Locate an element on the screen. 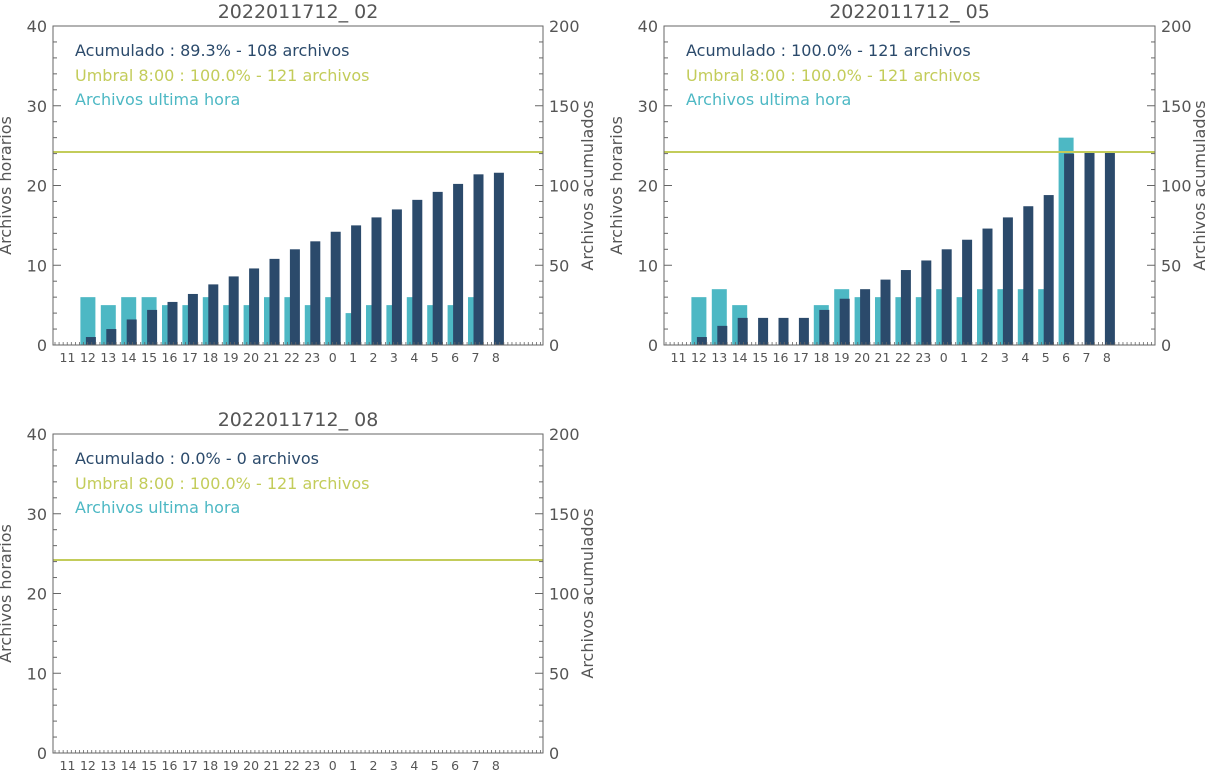 The height and width of the screenshot is (775, 1206). hourly-bar is located at coordinates (88, 321).